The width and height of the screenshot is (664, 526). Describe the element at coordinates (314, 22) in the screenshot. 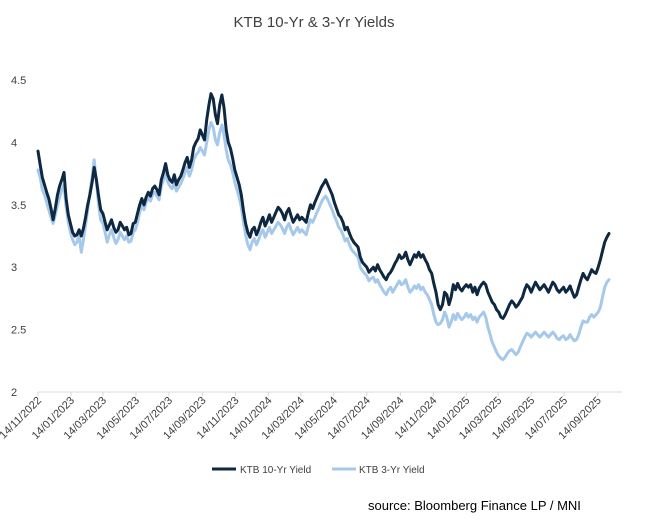

I see `chart-title: KTB 10-Yr & 3-Yr Yields` at that location.